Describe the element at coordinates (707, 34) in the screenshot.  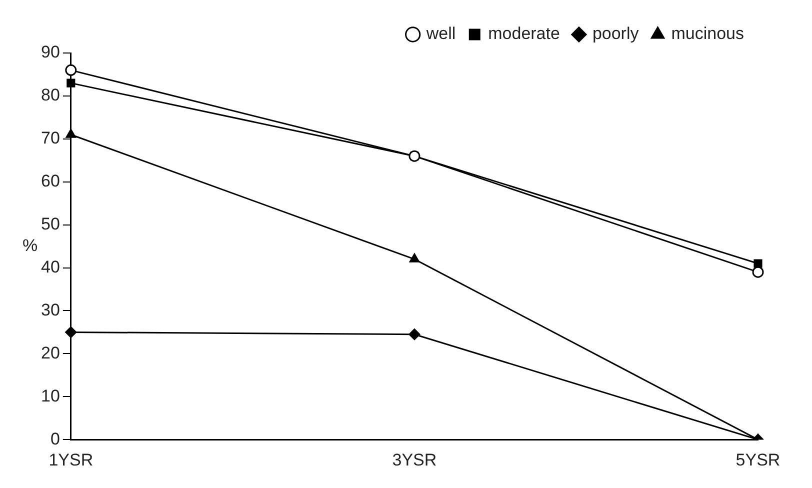
I see `legend-label: mucinous` at that location.